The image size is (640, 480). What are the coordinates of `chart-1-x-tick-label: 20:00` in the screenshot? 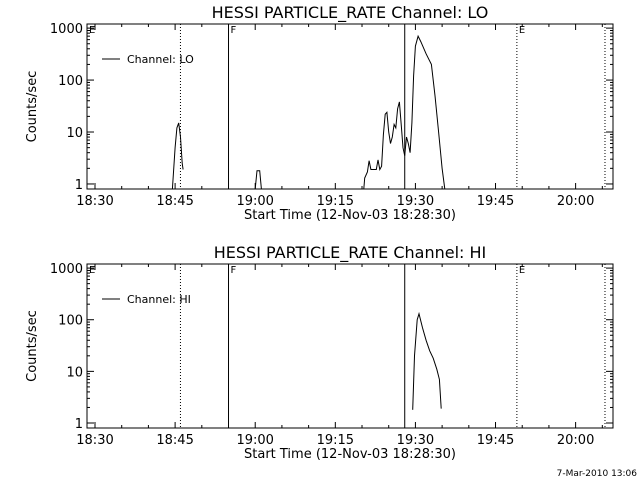 It's located at (575, 440).